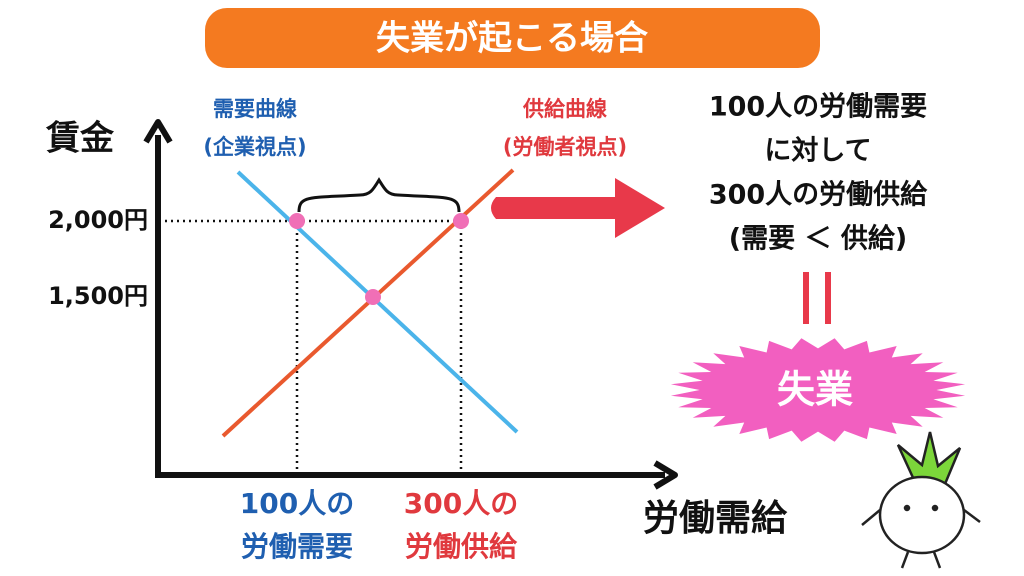  What do you see at coordinates (255, 109) in the screenshot?
I see `curve-label: 需要曲線` at bounding box center [255, 109].